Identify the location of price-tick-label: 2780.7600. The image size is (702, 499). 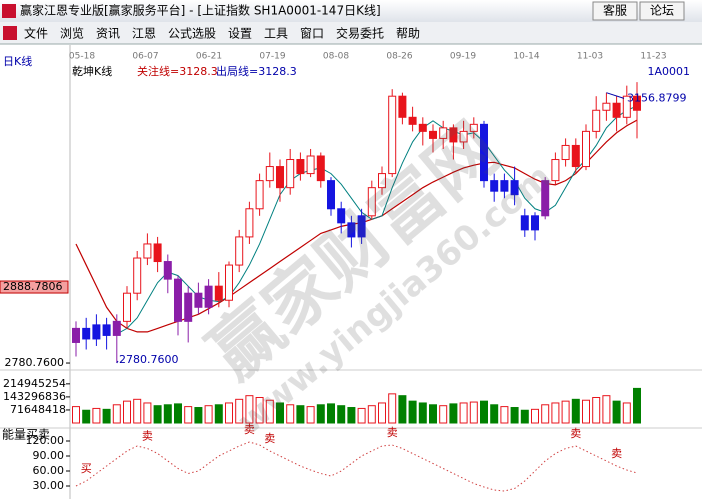
(35, 362).